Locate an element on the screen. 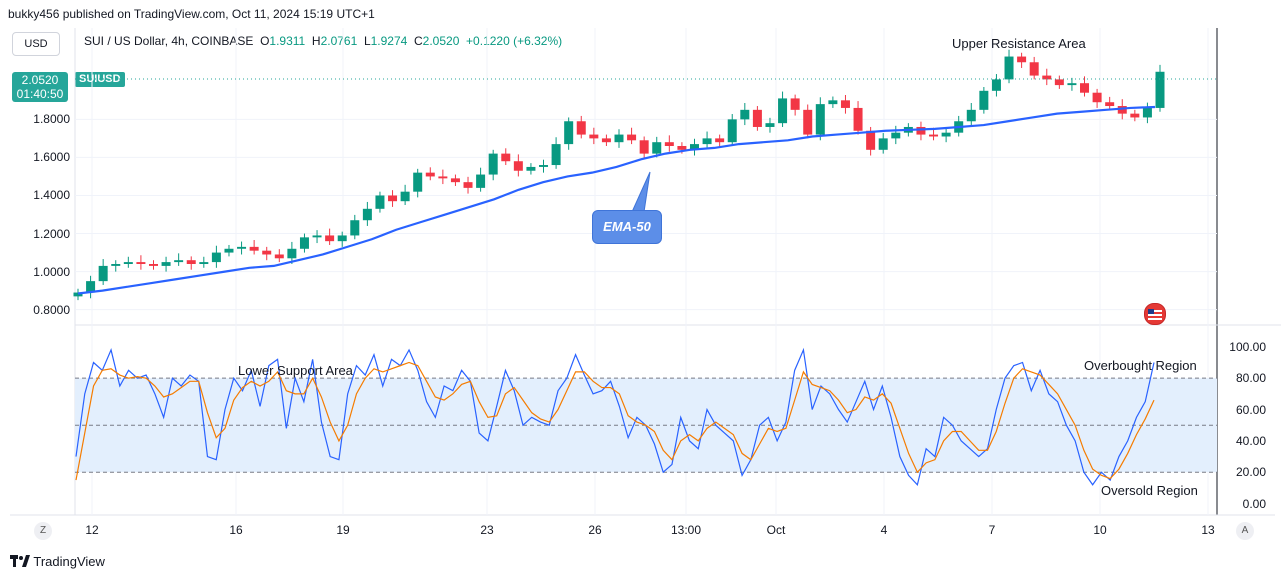  time-tick-label: 26 is located at coordinates (595, 530).